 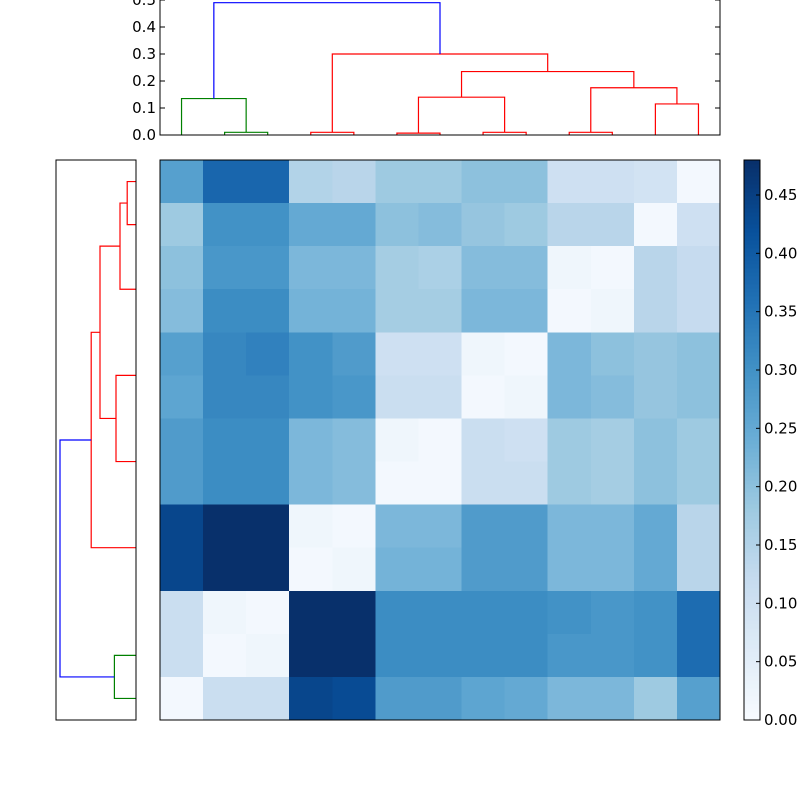 I want to click on top-dendrogram: 0.0 0.1 0.2 0.3 0.4 0.5, so click(x=426, y=72).